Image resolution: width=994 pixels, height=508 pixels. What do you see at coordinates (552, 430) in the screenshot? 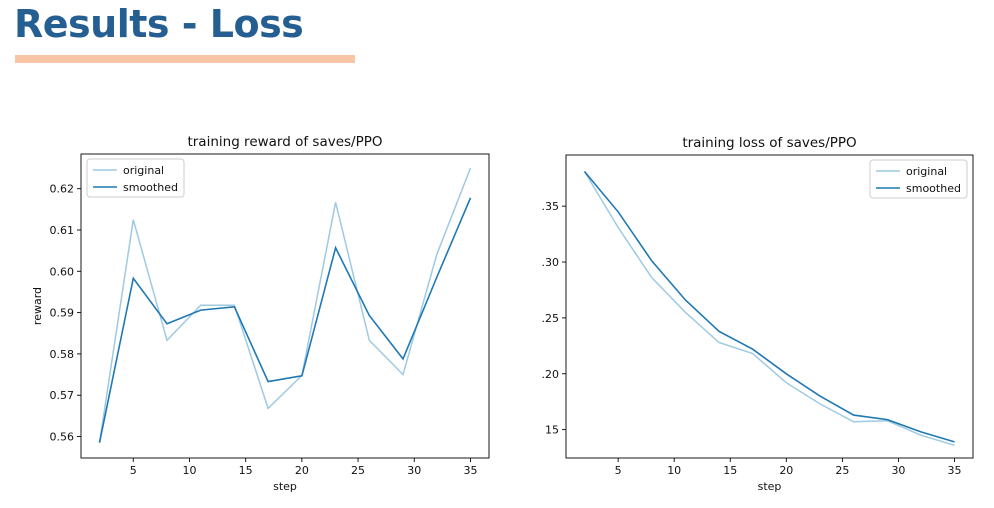
I see `y-tick-label: 15` at bounding box center [552, 430].